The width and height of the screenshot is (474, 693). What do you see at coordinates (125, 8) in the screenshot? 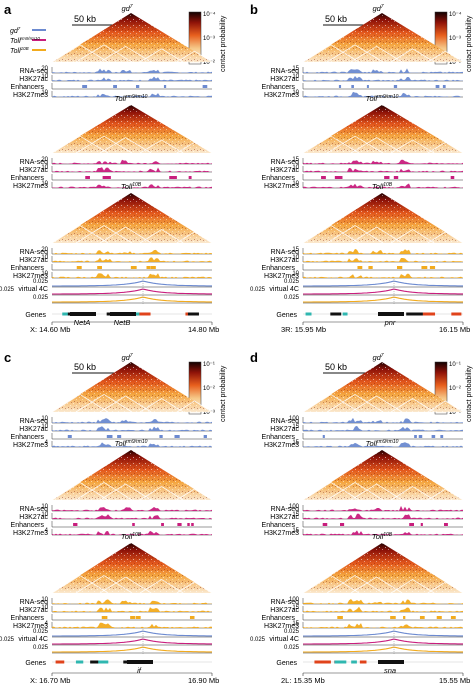
I see `genotype-name: gd` at bounding box center [125, 8].